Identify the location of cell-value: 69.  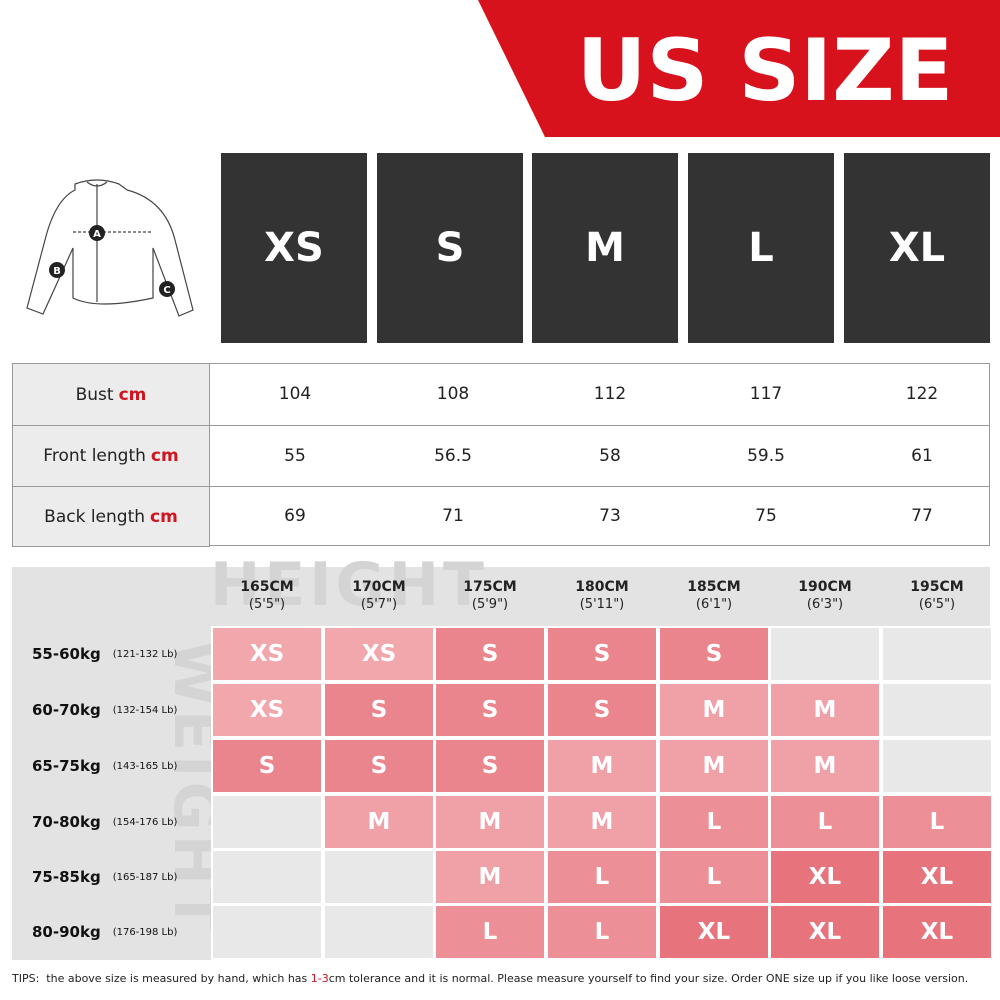
(295, 516).